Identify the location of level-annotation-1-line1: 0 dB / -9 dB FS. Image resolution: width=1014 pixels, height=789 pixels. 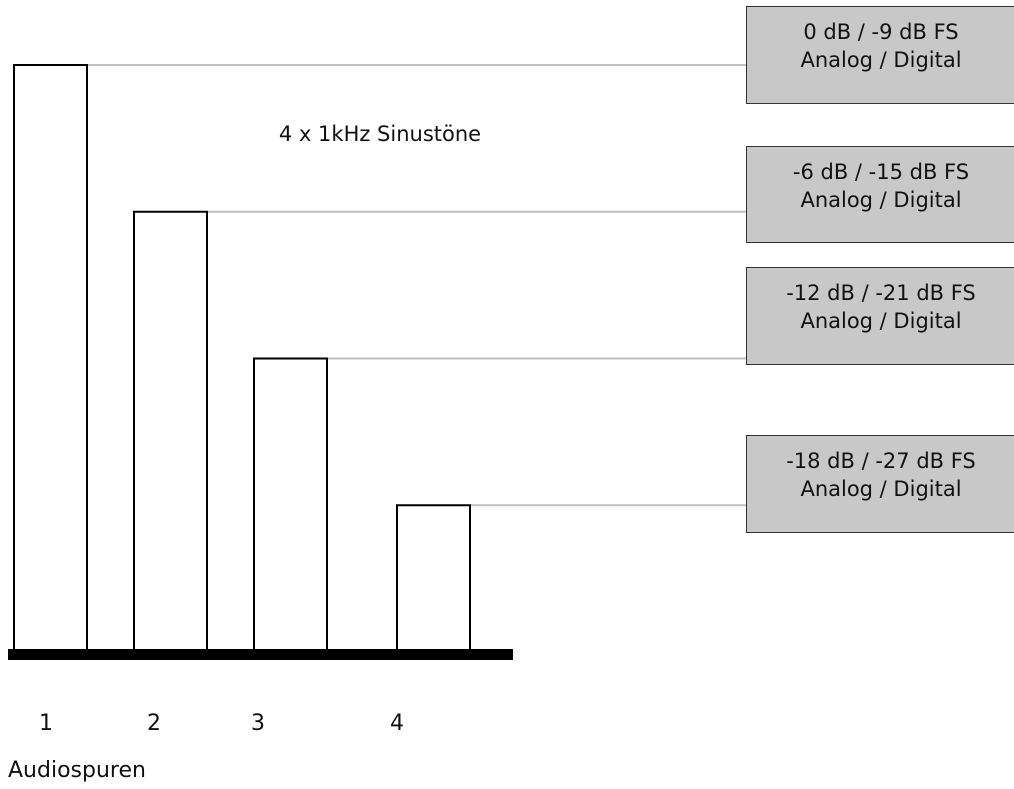
(881, 32).